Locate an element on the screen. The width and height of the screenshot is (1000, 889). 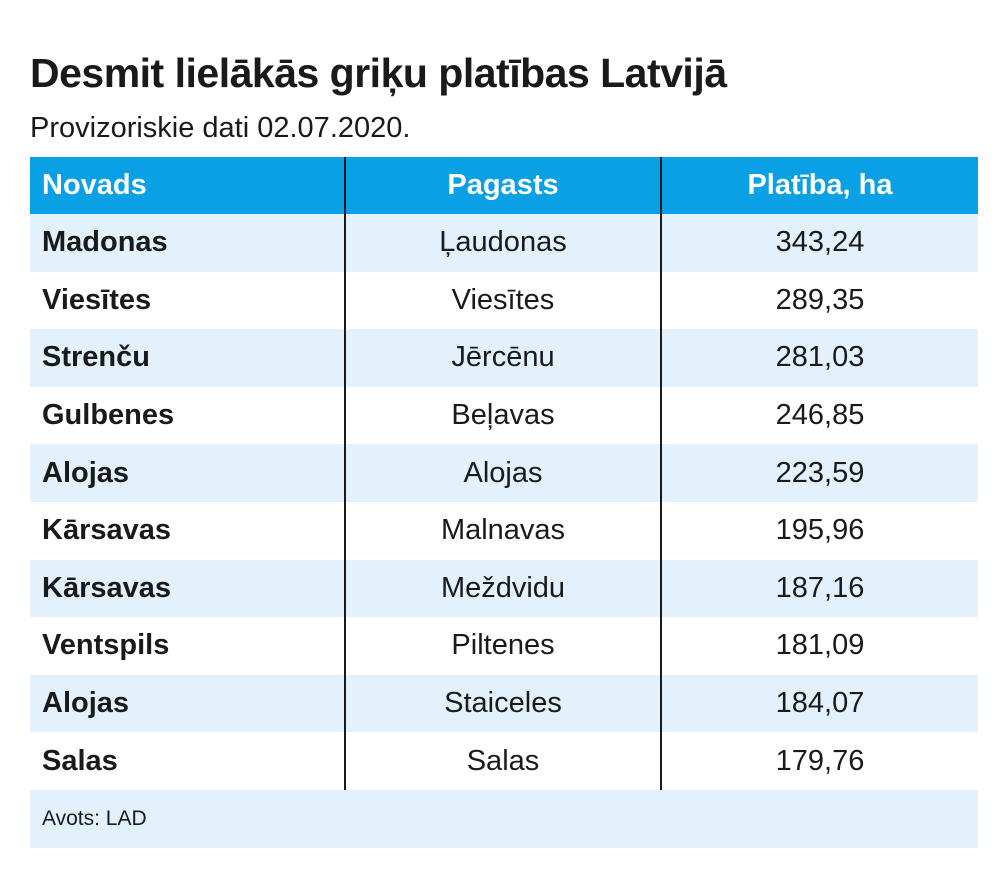
table-row: Kārsavas Malnavas 195,96 is located at coordinates (504, 530).